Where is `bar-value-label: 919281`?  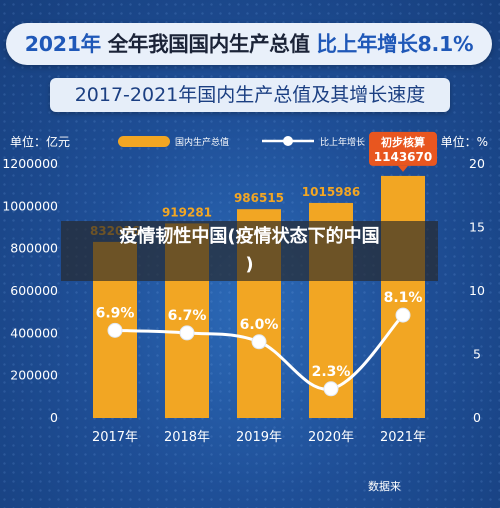
bar-value-label: 919281 is located at coordinates (187, 212).